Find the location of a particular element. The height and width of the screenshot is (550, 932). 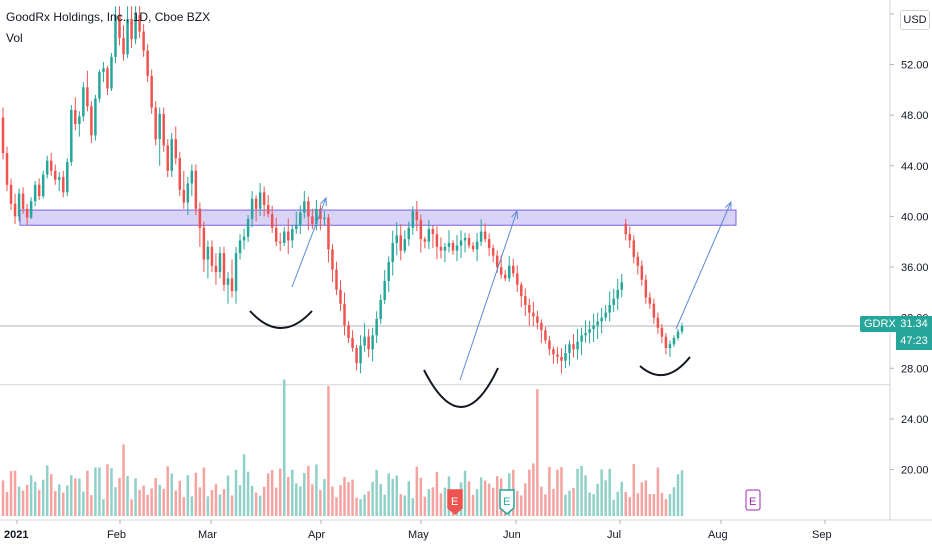

earnings-marker-1-shape is located at coordinates (455, 502).